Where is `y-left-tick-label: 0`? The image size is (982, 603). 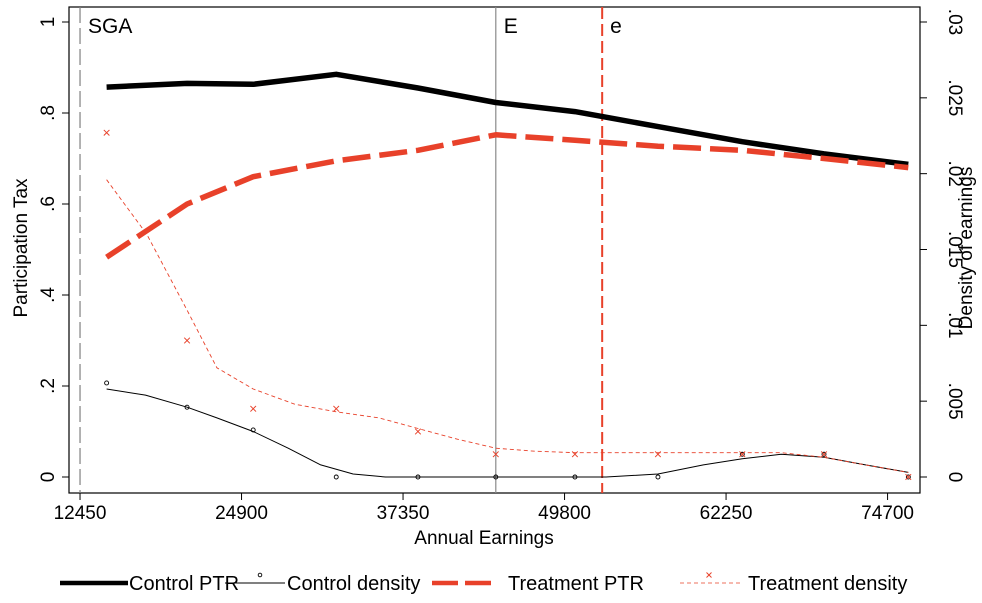 y-left-tick-label: 0 is located at coordinates (48, 477).